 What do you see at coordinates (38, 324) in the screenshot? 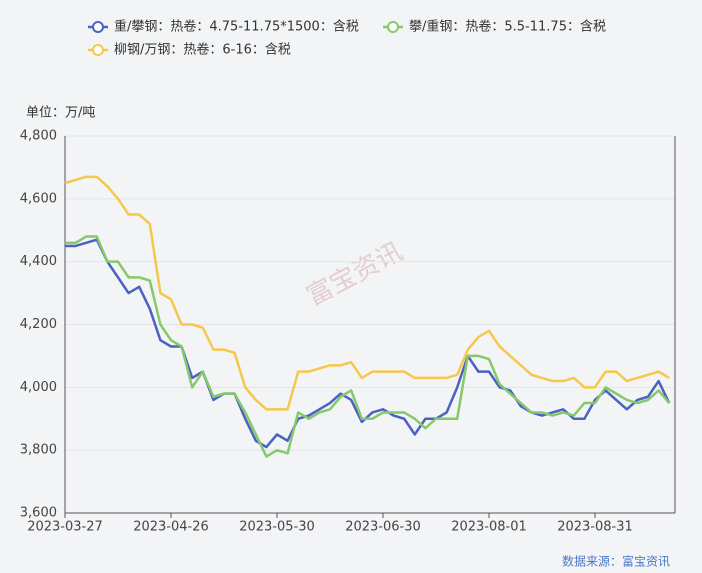
I see `y-tick-label: 4,200` at bounding box center [38, 324].